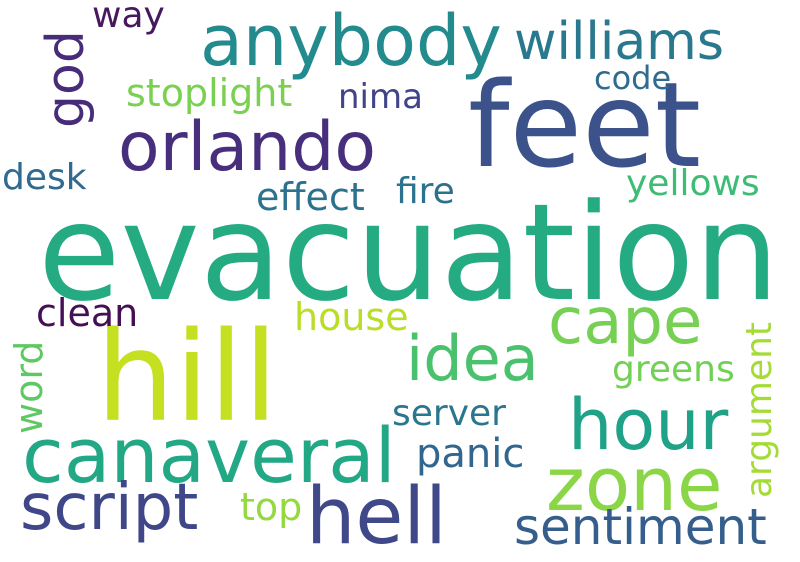 The image size is (800, 562). I want to click on word-hour: hour, so click(648, 425).